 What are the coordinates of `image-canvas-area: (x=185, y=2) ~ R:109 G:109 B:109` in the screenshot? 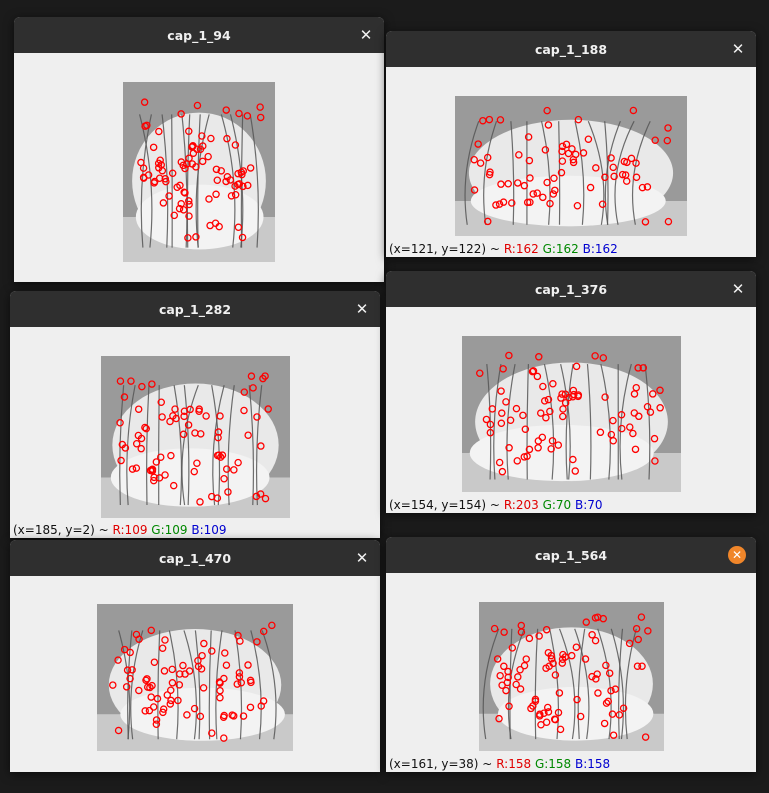 It's located at (195, 432).